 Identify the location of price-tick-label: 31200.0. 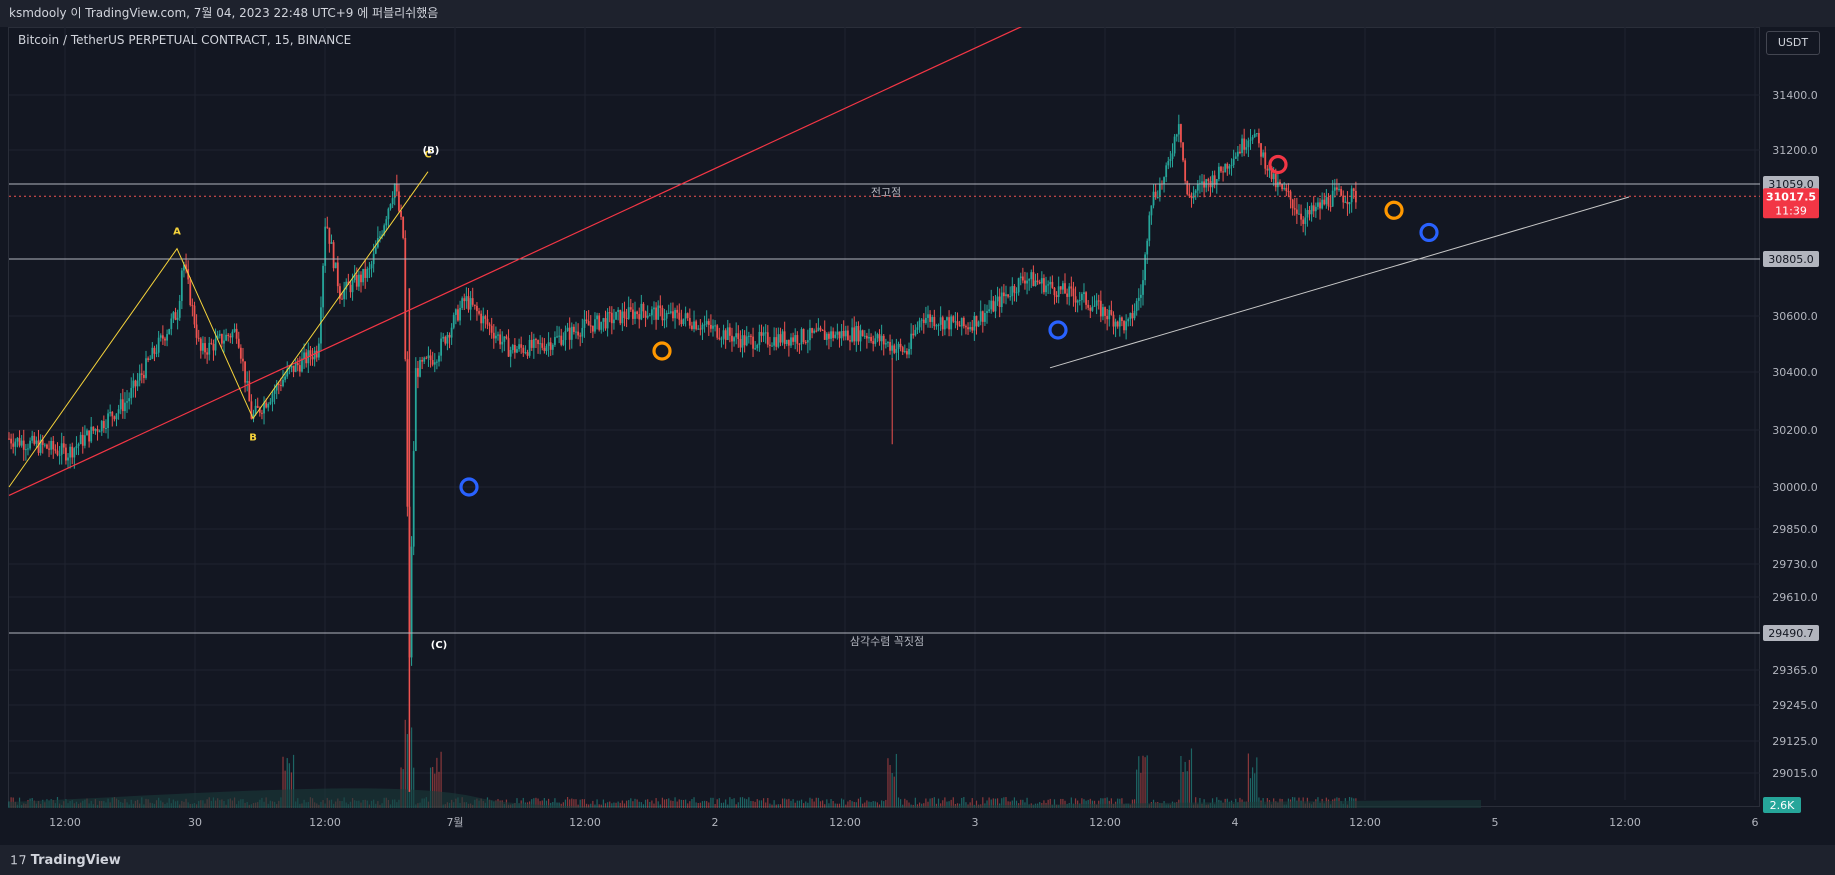
(1795, 150).